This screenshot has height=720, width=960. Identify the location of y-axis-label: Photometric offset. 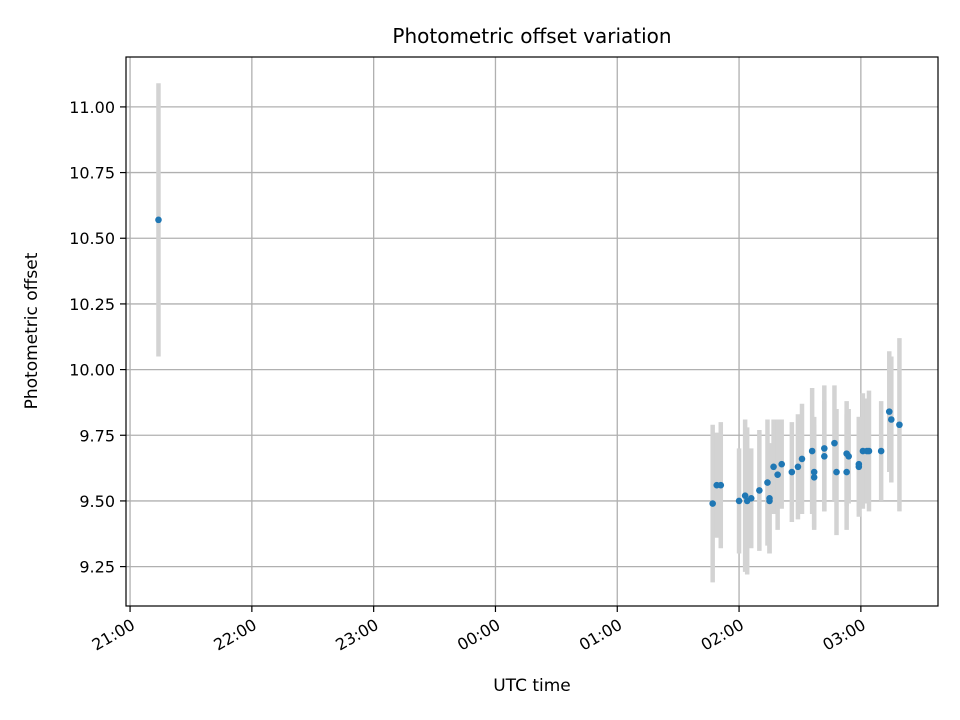
(32, 330).